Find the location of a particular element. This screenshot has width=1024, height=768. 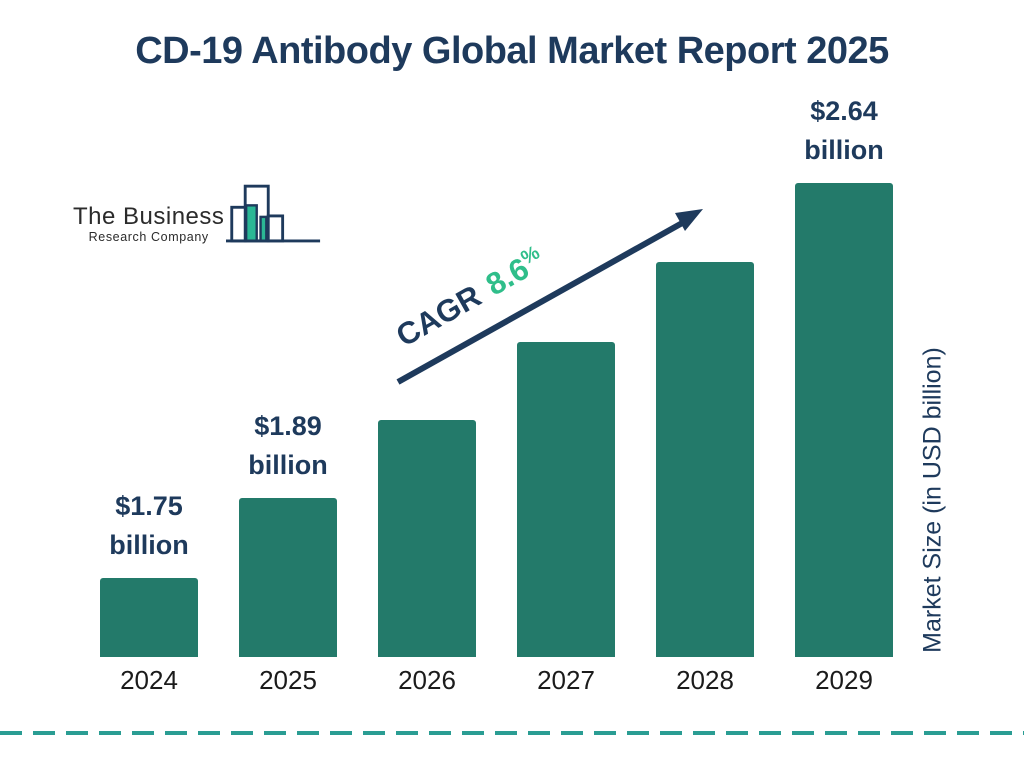

x-tick-2029: 2029 is located at coordinates (844, 680).